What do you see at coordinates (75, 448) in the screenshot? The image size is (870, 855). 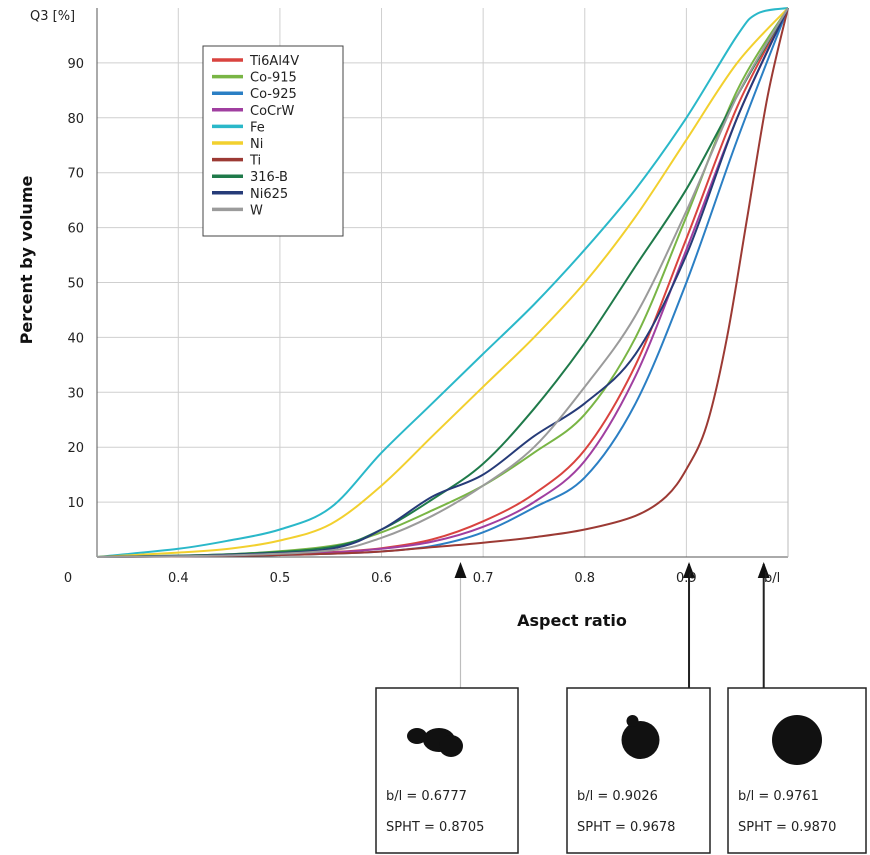 I see `y-tick-label: 20` at bounding box center [75, 448].